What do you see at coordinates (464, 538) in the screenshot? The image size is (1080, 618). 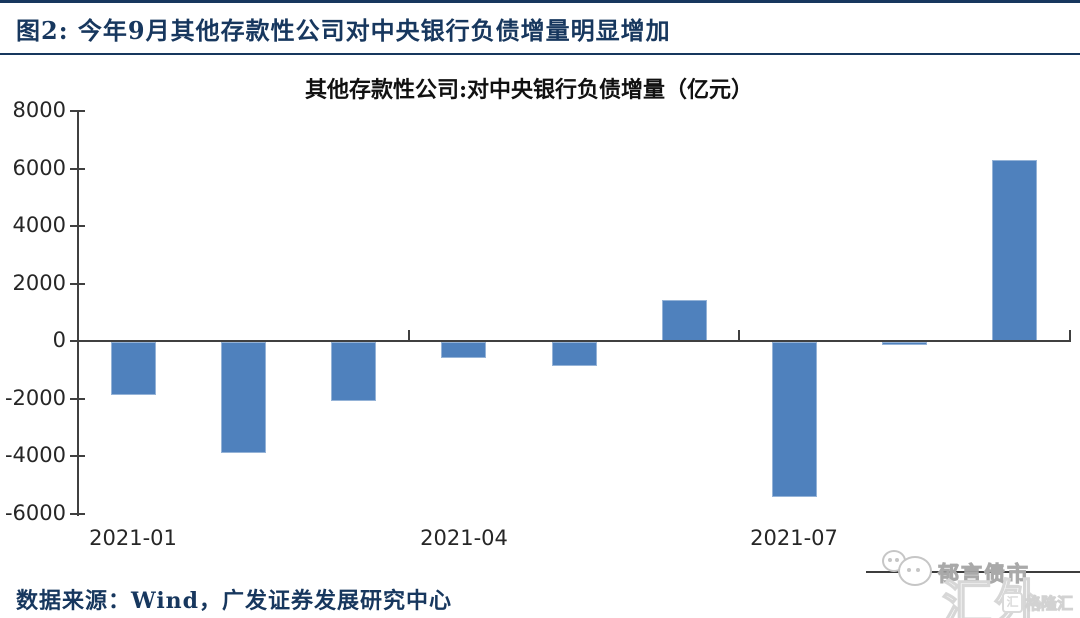 I see `x-axis-tick-label: 2021-04` at bounding box center [464, 538].